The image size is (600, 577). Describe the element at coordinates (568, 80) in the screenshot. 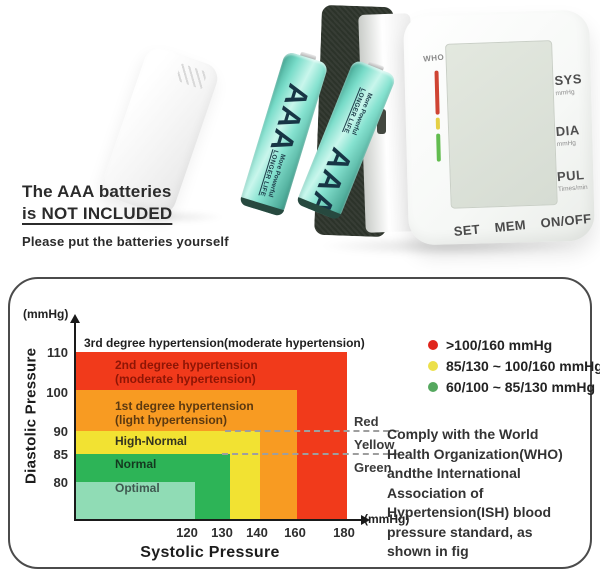

I see `readout-sys-label: SYS` at that location.